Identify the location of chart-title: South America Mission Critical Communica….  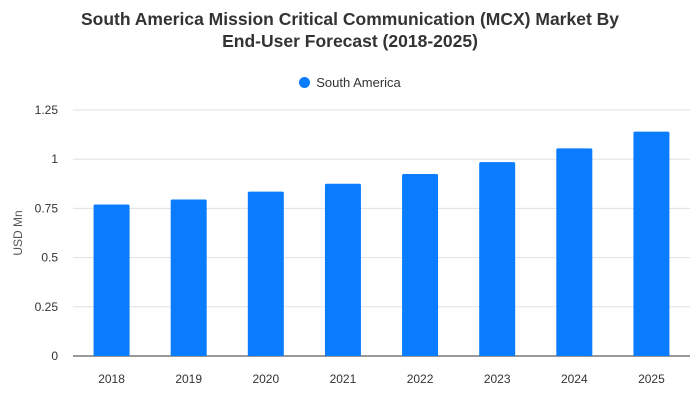
(350, 30).